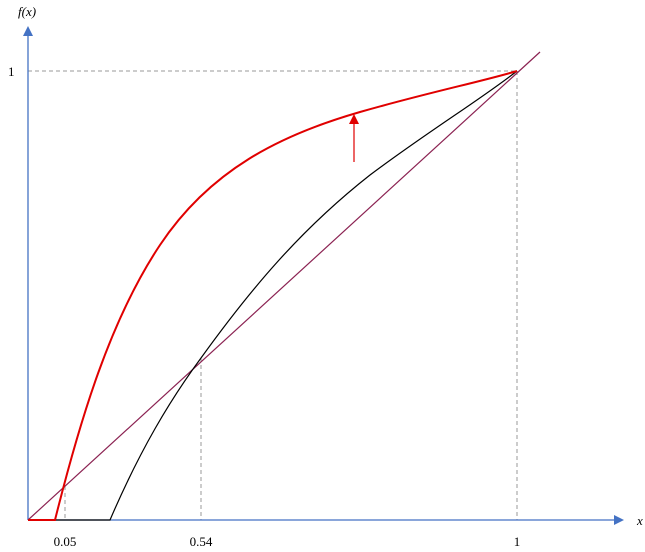 This screenshot has width=645, height=552. Describe the element at coordinates (639, 520) in the screenshot. I see `x-axis-label: x` at that location.